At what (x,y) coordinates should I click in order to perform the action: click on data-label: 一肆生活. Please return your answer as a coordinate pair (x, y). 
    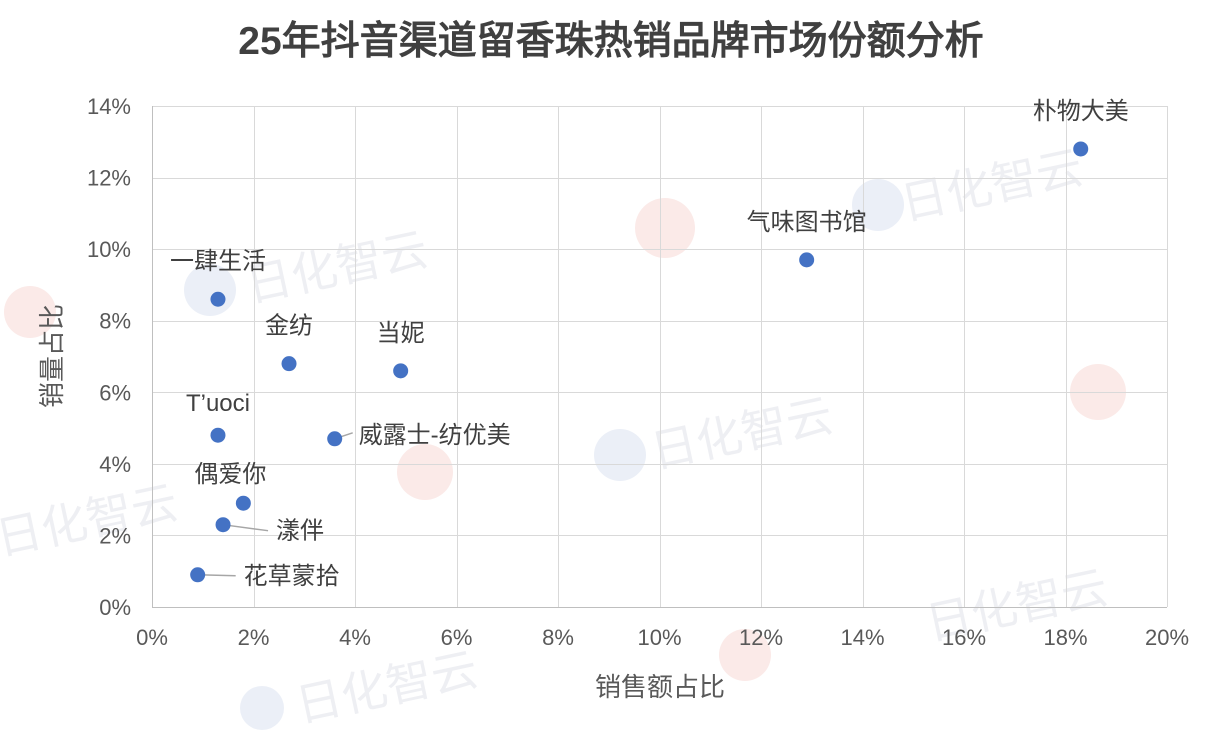
    Looking at the image, I should click on (218, 261).